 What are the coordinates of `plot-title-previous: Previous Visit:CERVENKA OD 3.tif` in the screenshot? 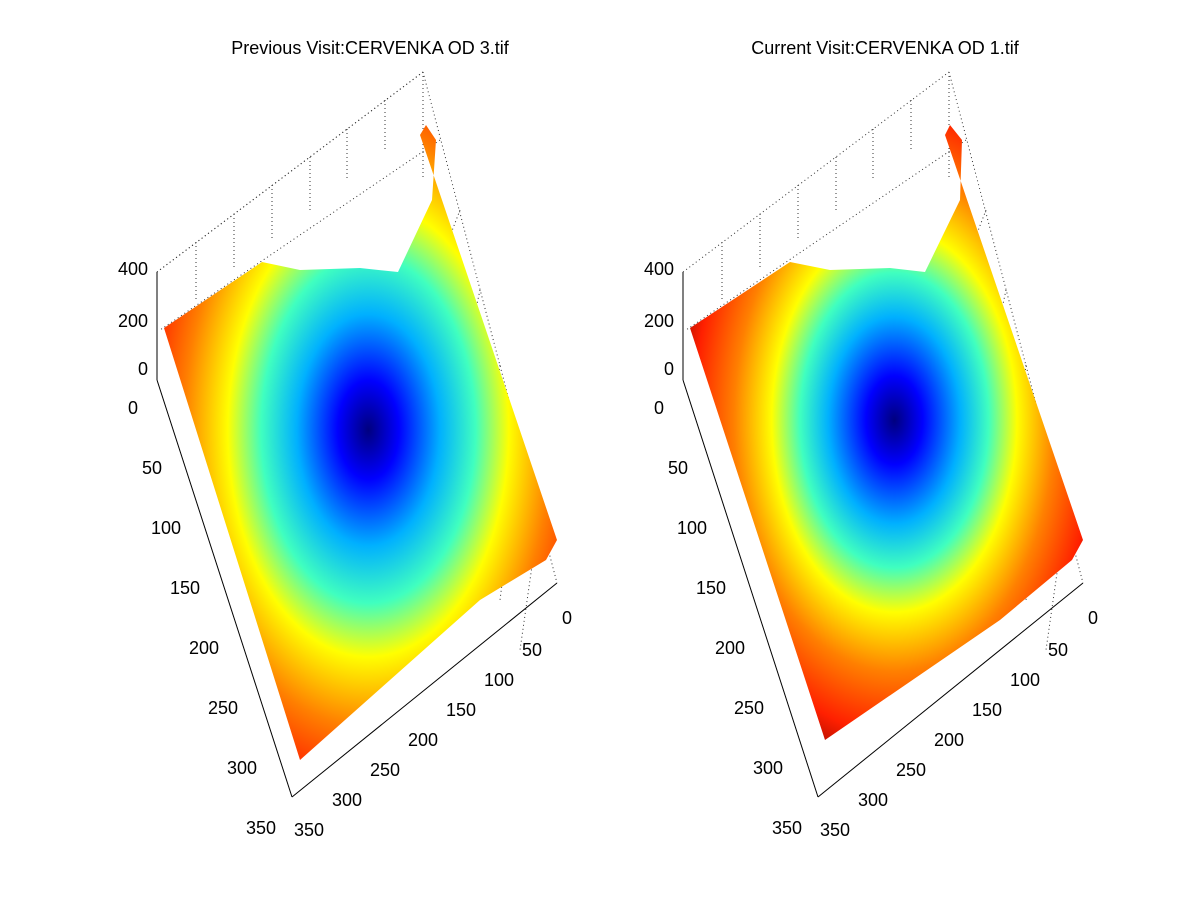 It's located at (370, 48).